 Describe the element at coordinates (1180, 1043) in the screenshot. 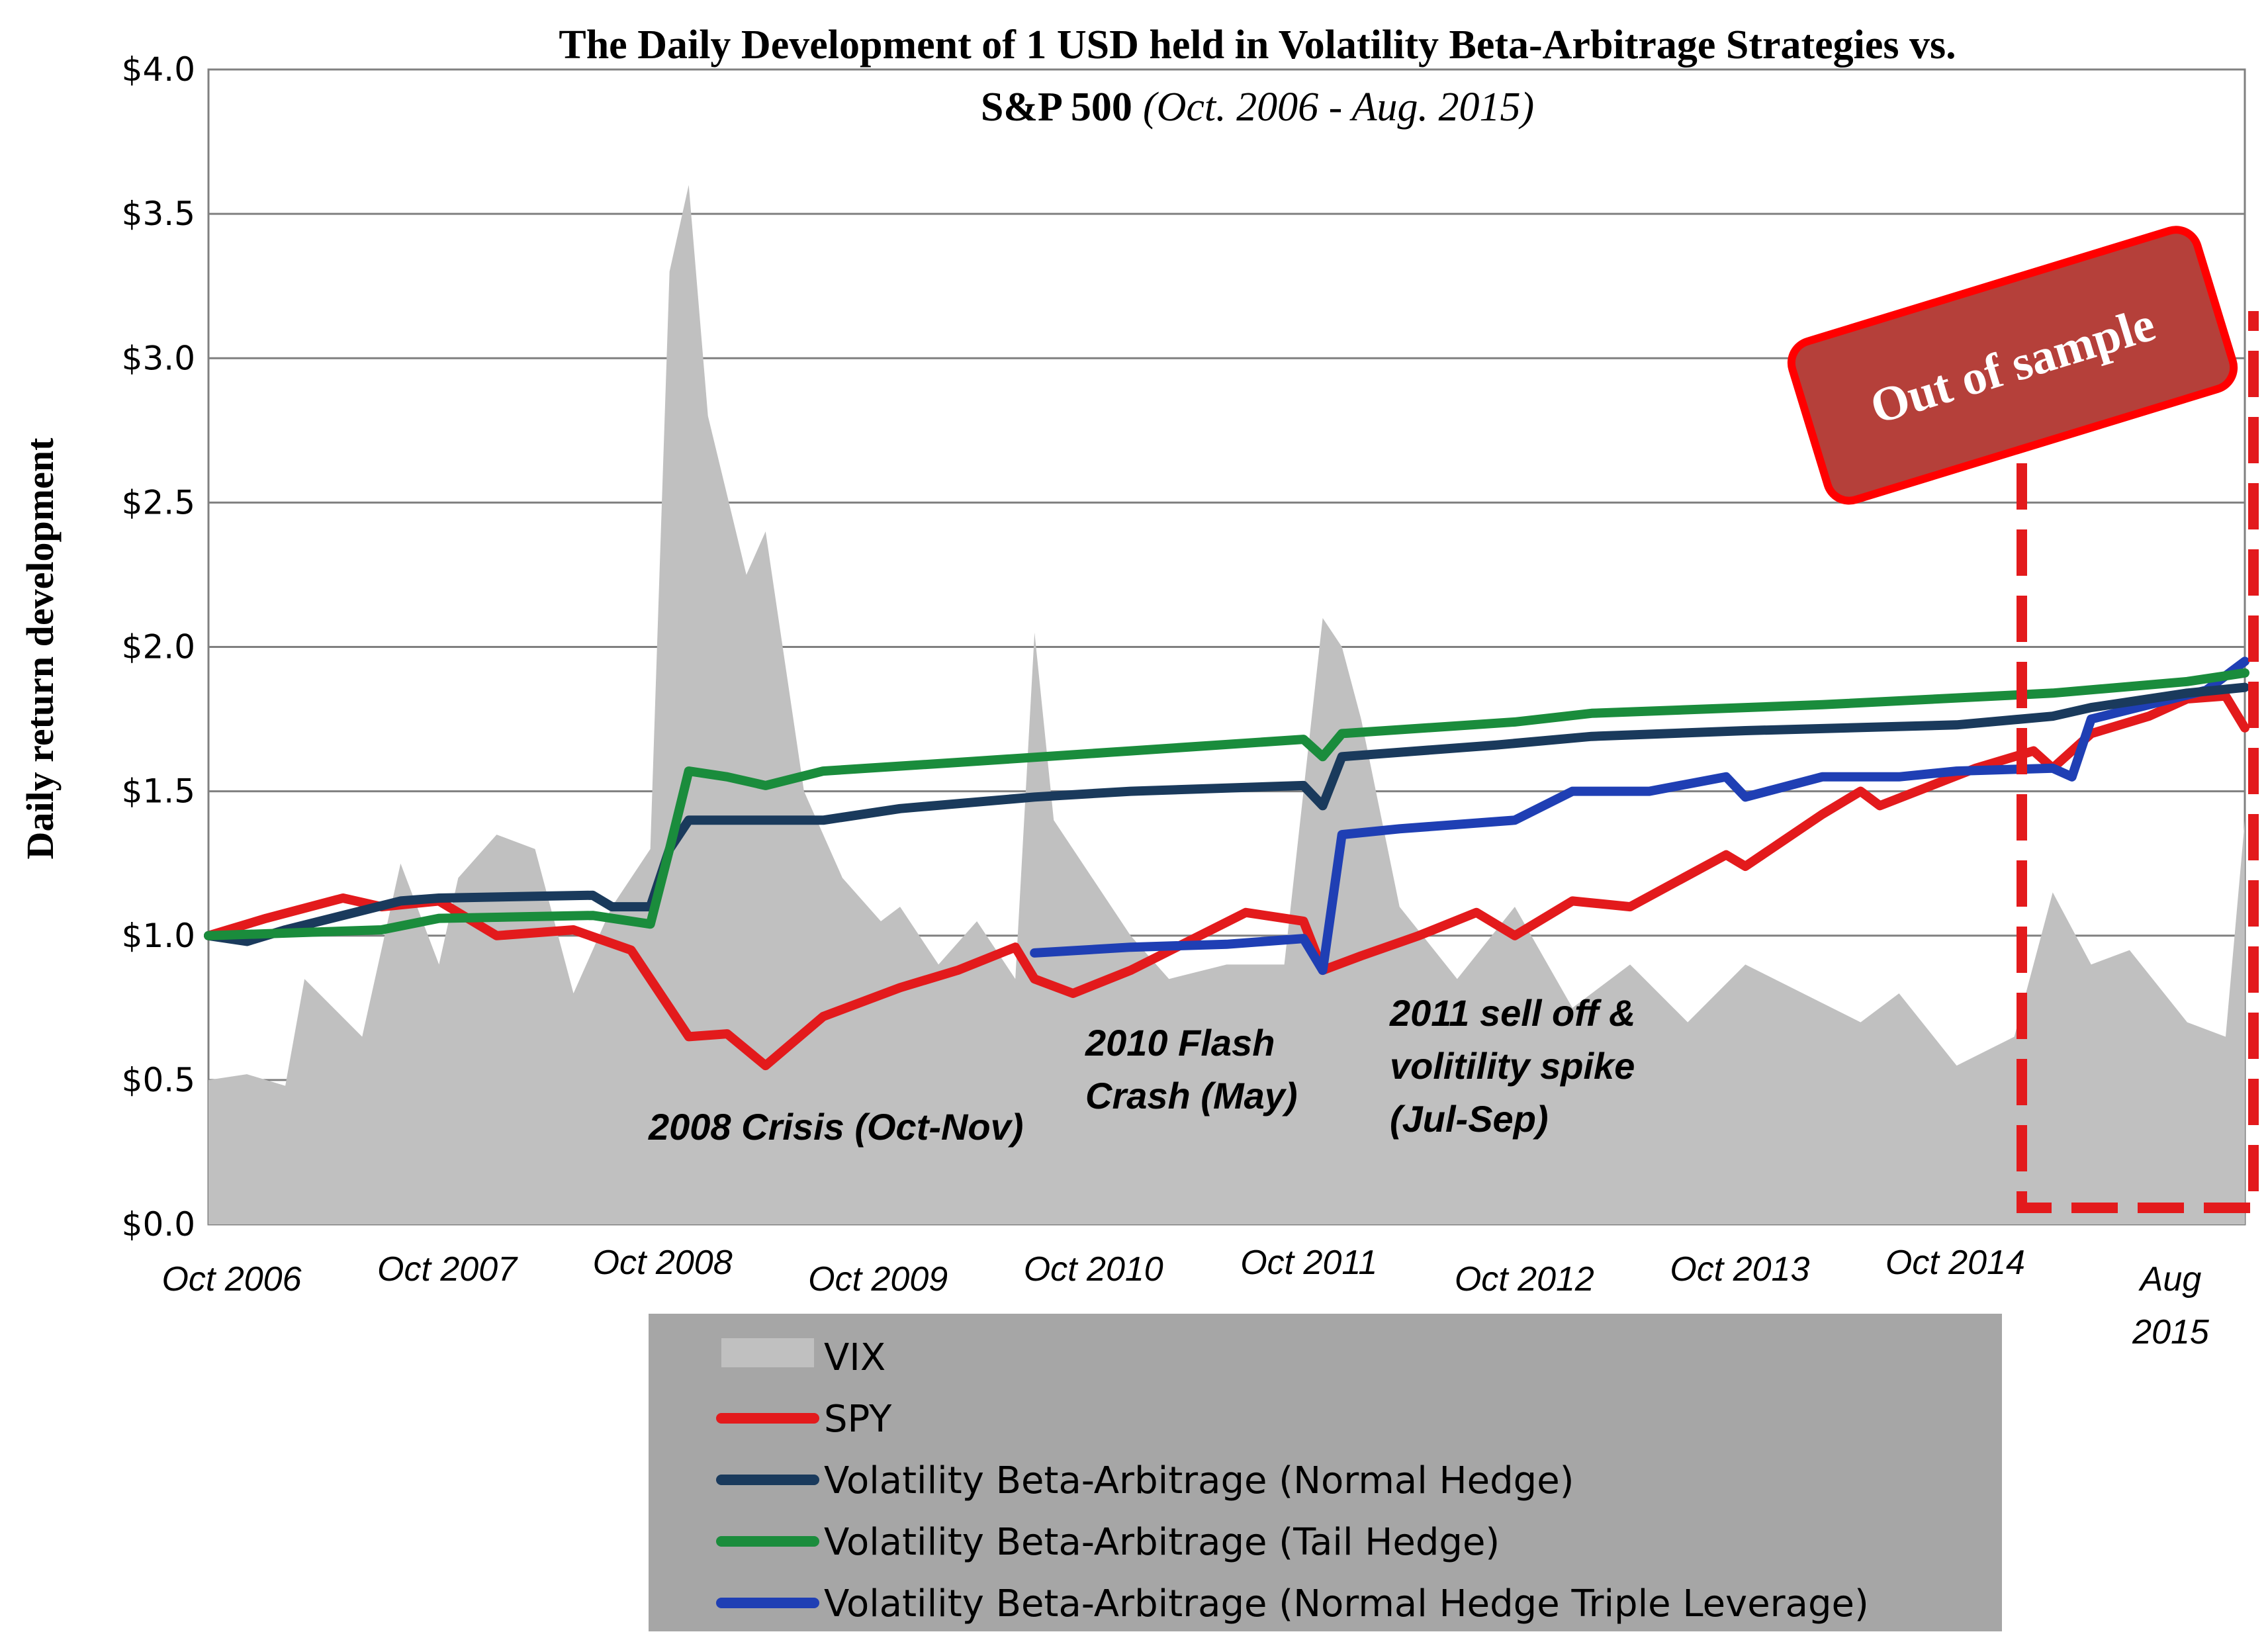

I see `annotation-flash-crash-line1: 2010 Flash` at that location.